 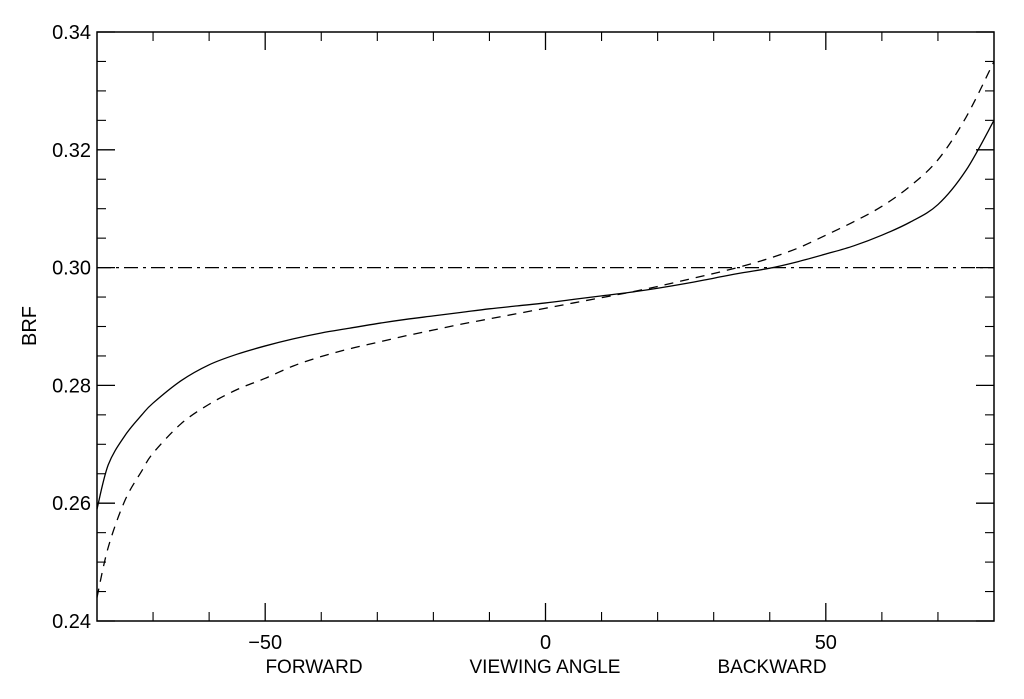 I want to click on y-axis-label: BRF, so click(x=30, y=326).